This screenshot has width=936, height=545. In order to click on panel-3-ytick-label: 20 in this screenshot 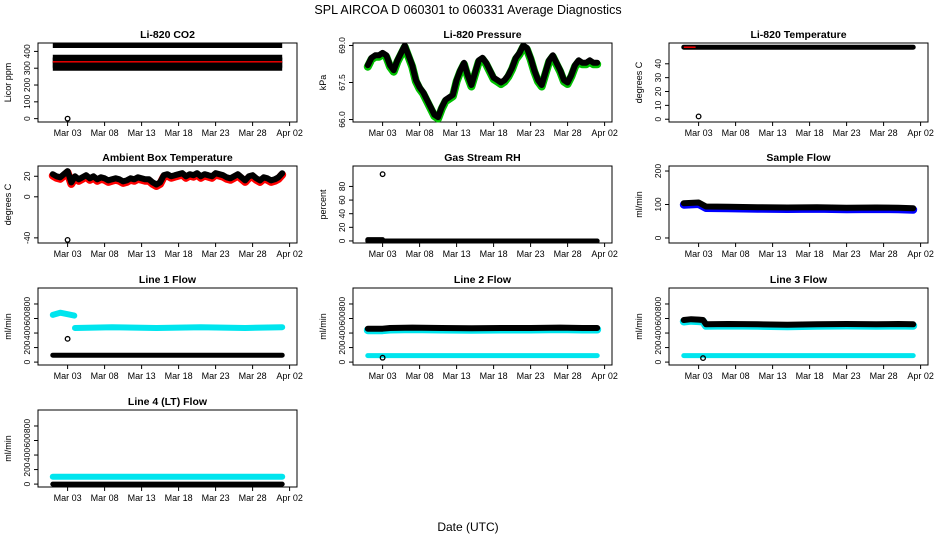, I will do `click(658, 92)`.